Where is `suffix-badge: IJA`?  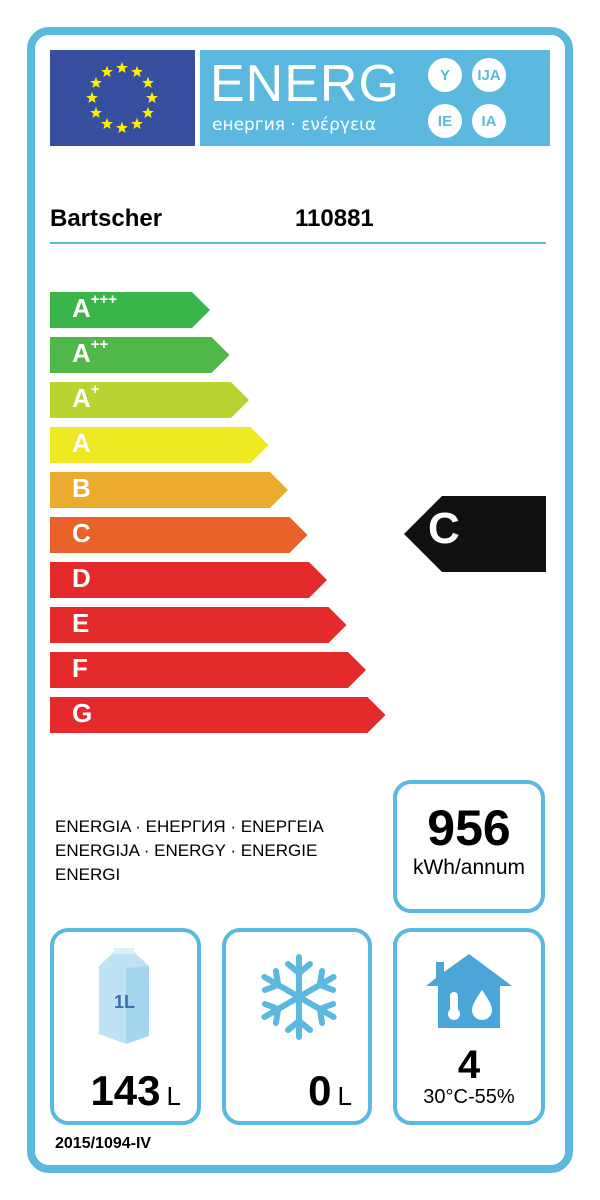
suffix-badge: IJA is located at coordinates (489, 75).